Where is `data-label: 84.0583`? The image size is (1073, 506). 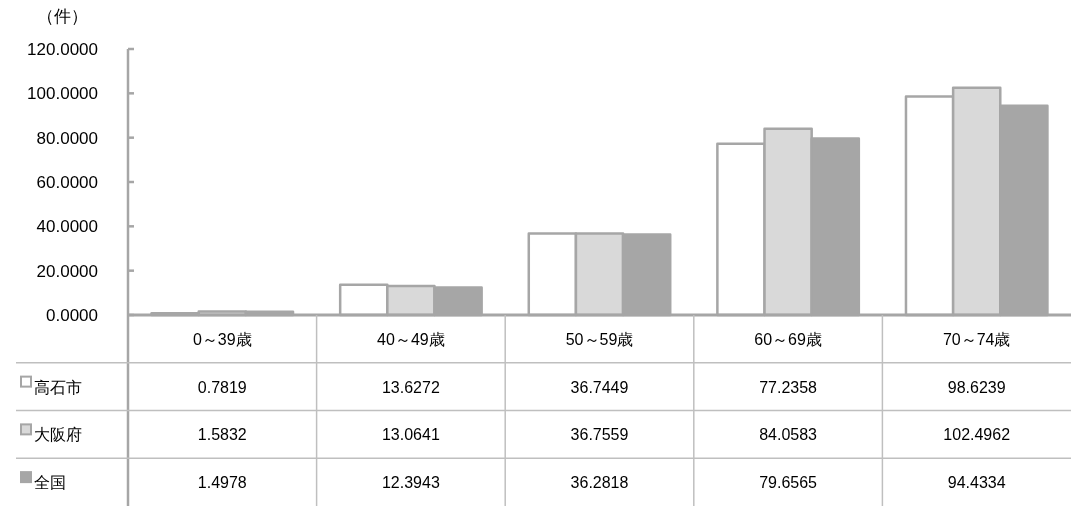
data-label: 84.0583 is located at coordinates (788, 435).